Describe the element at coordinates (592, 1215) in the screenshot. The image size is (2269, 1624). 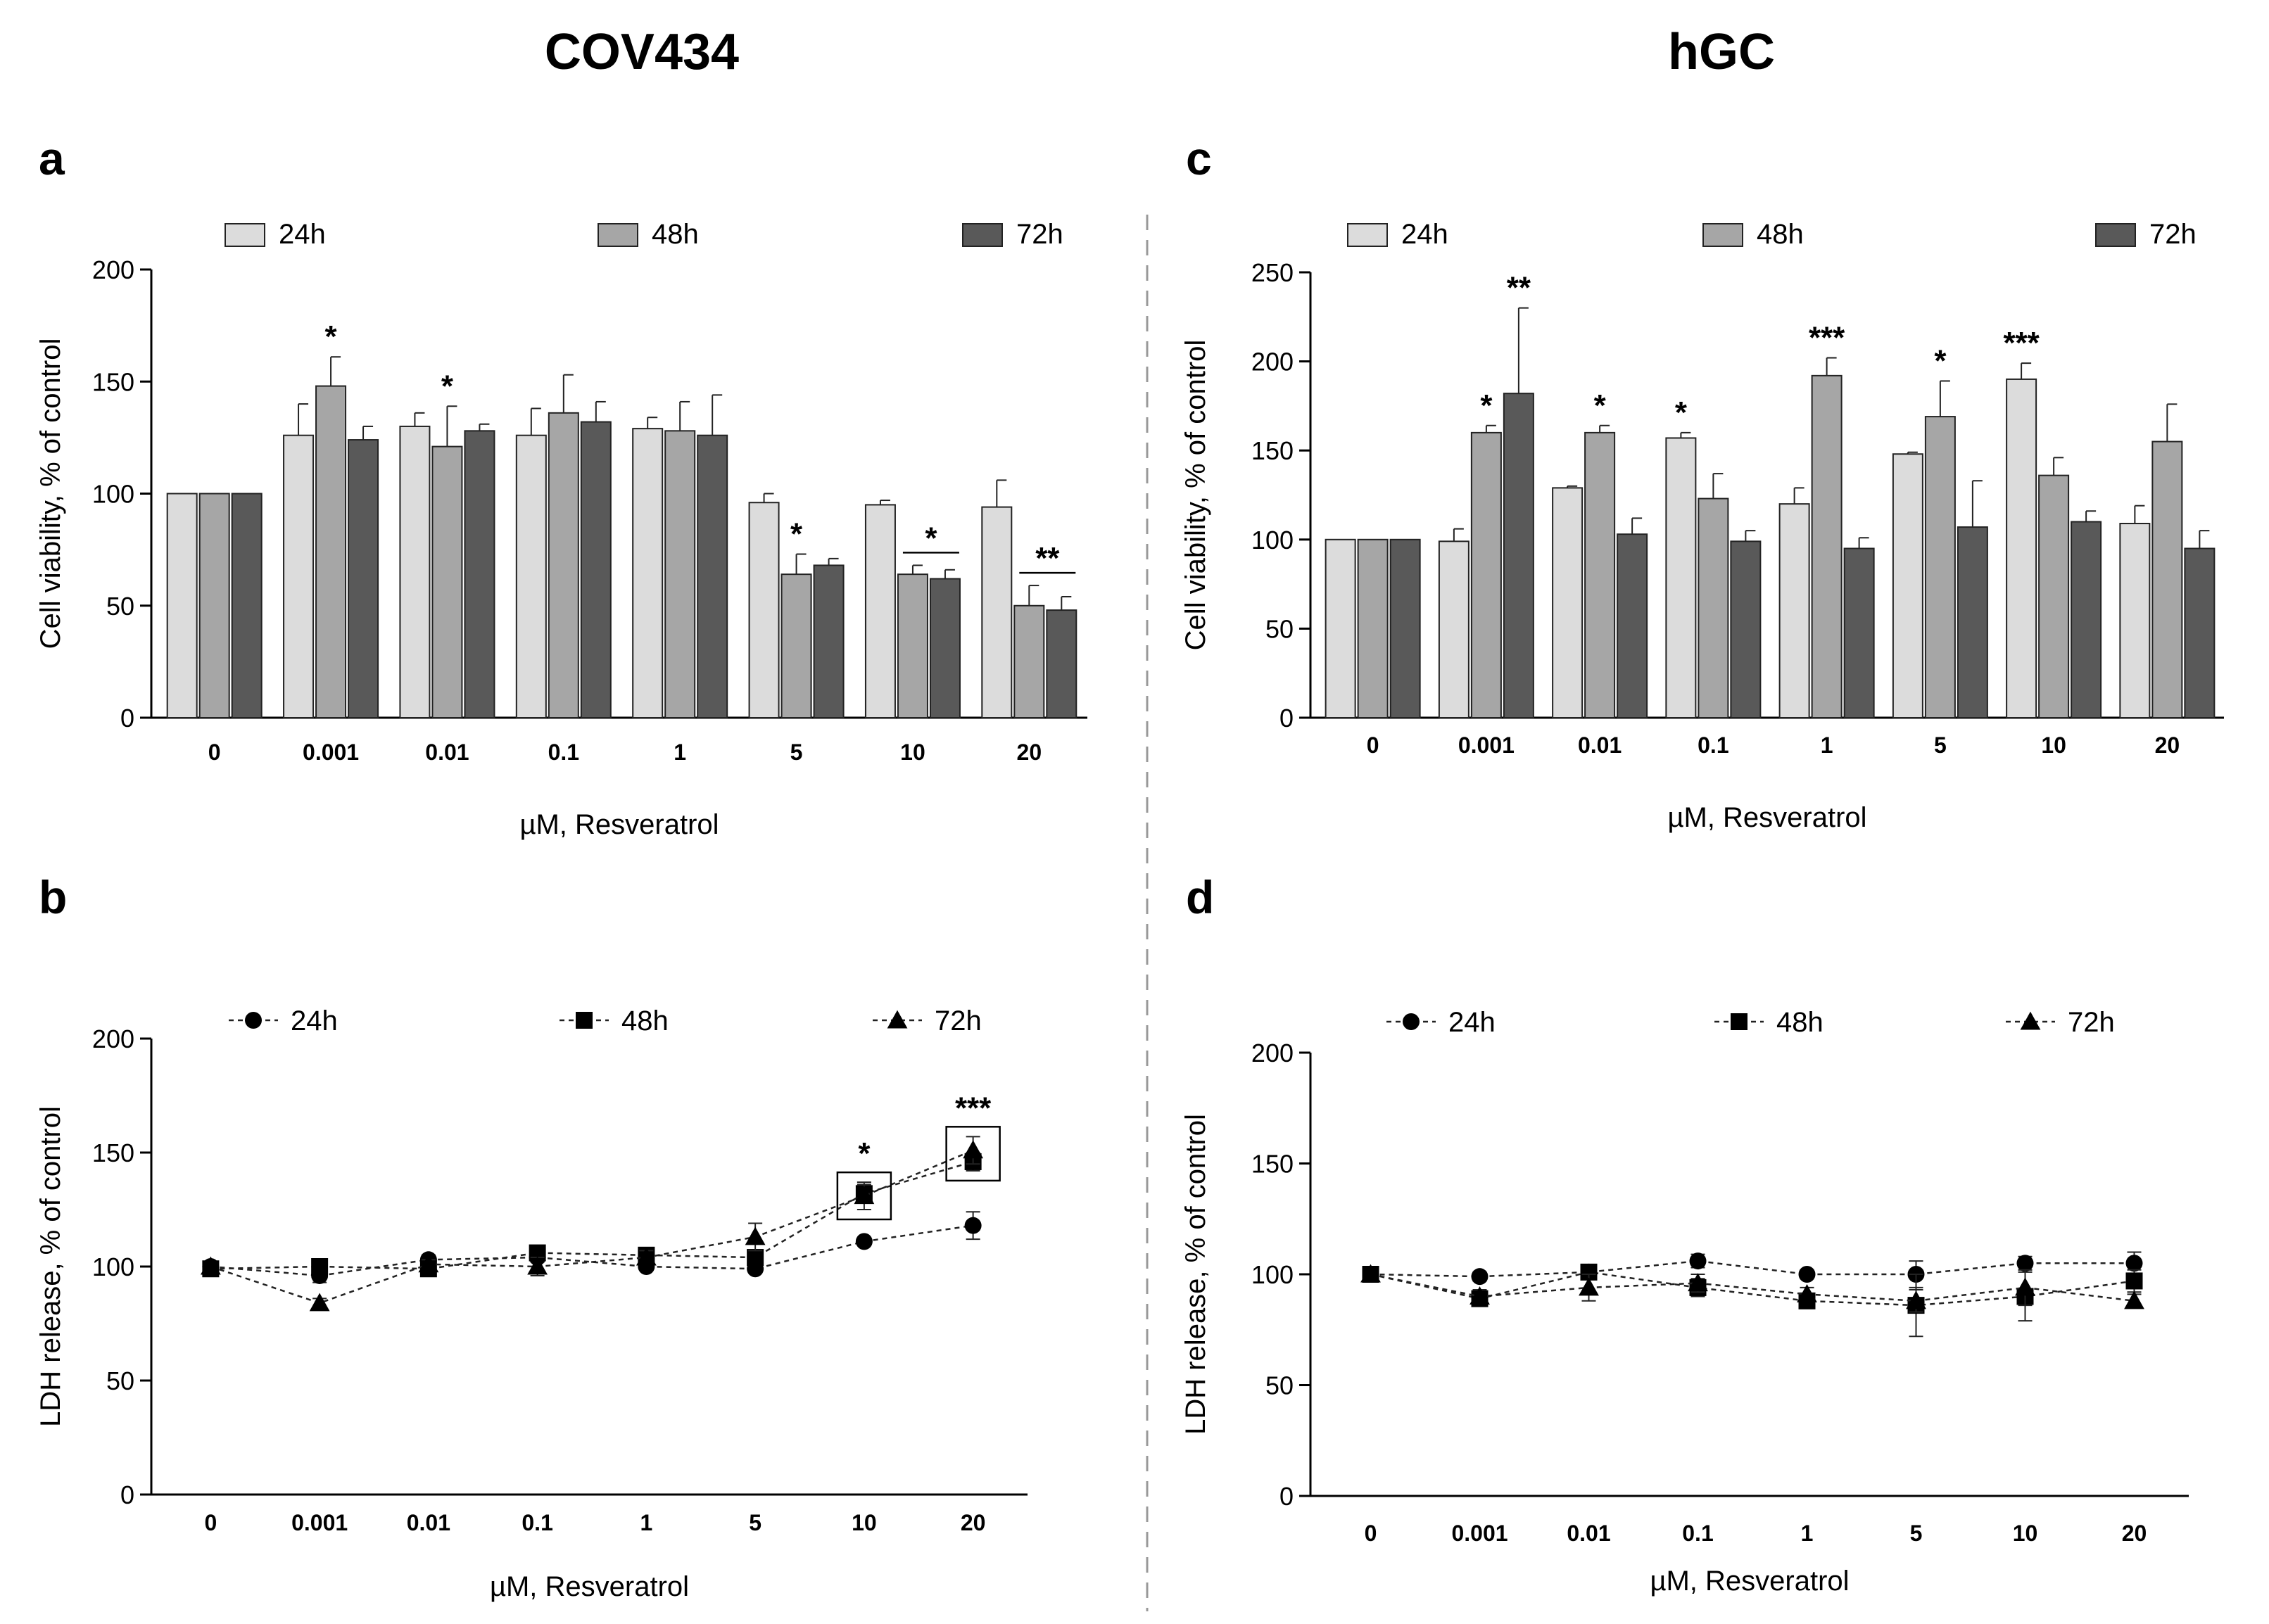
I see `series-line-48h` at that location.